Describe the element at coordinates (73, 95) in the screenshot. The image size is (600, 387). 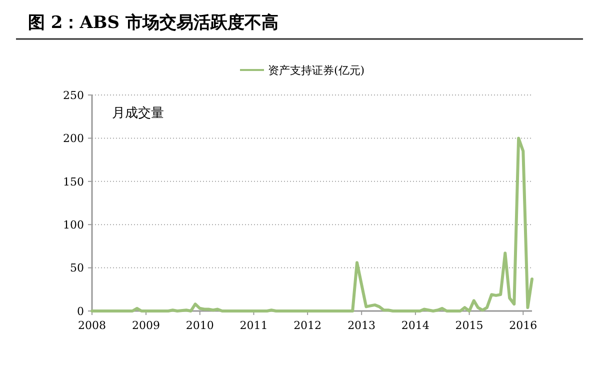
I see `y-tick-label: 250` at that location.